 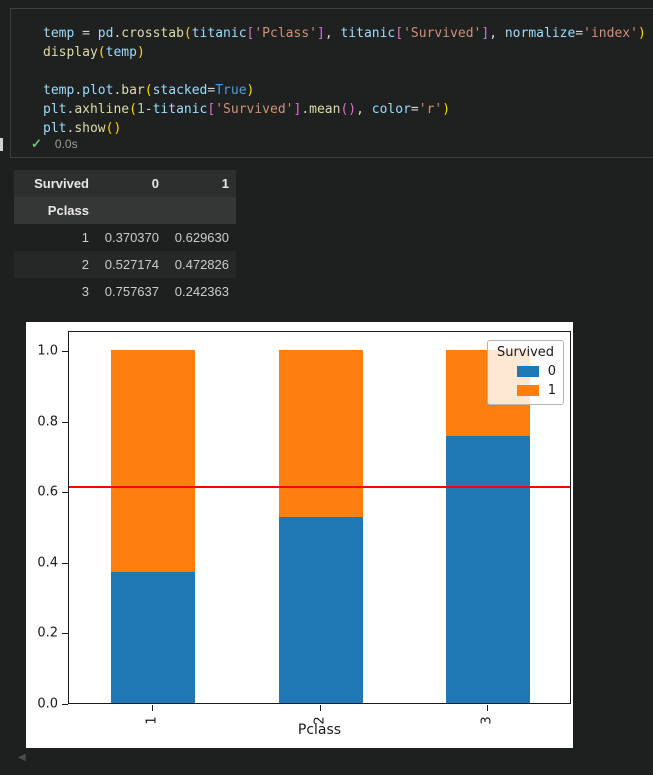 I want to click on code-line: display(temp), so click(x=348, y=52).